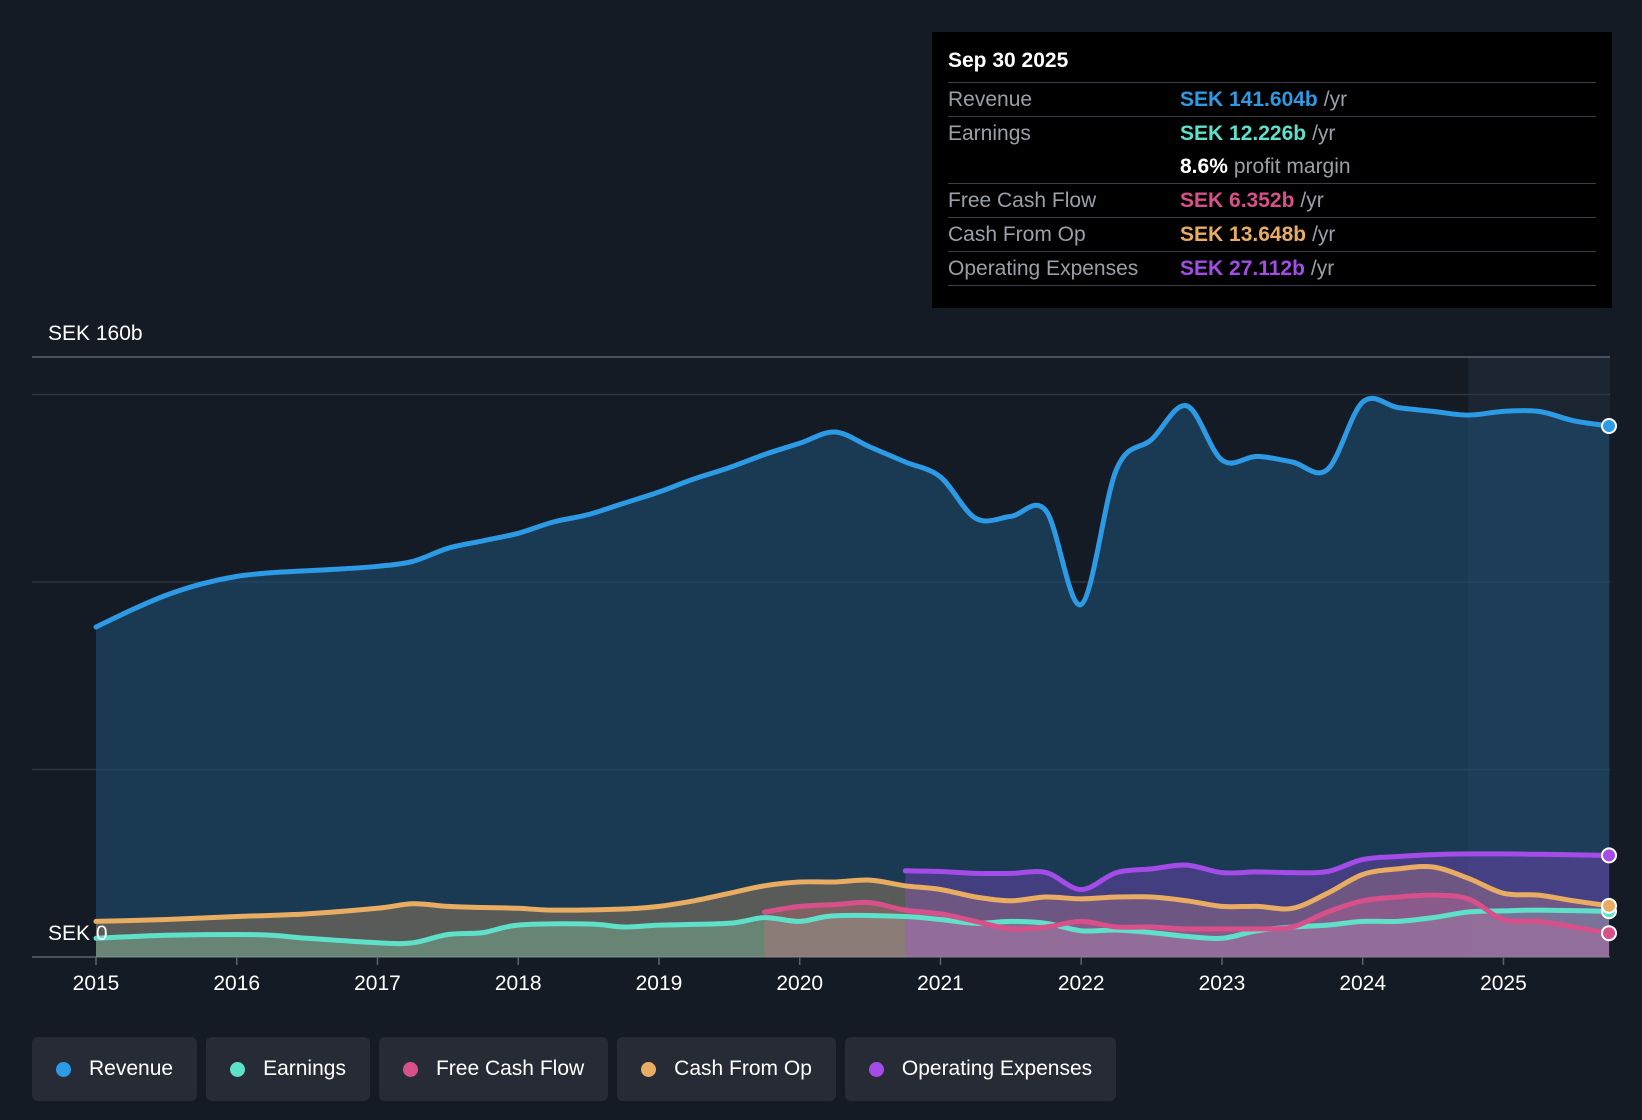  What do you see at coordinates (1249, 99) in the screenshot?
I see `tooltip-value: SEK 141.604b` at bounding box center [1249, 99].